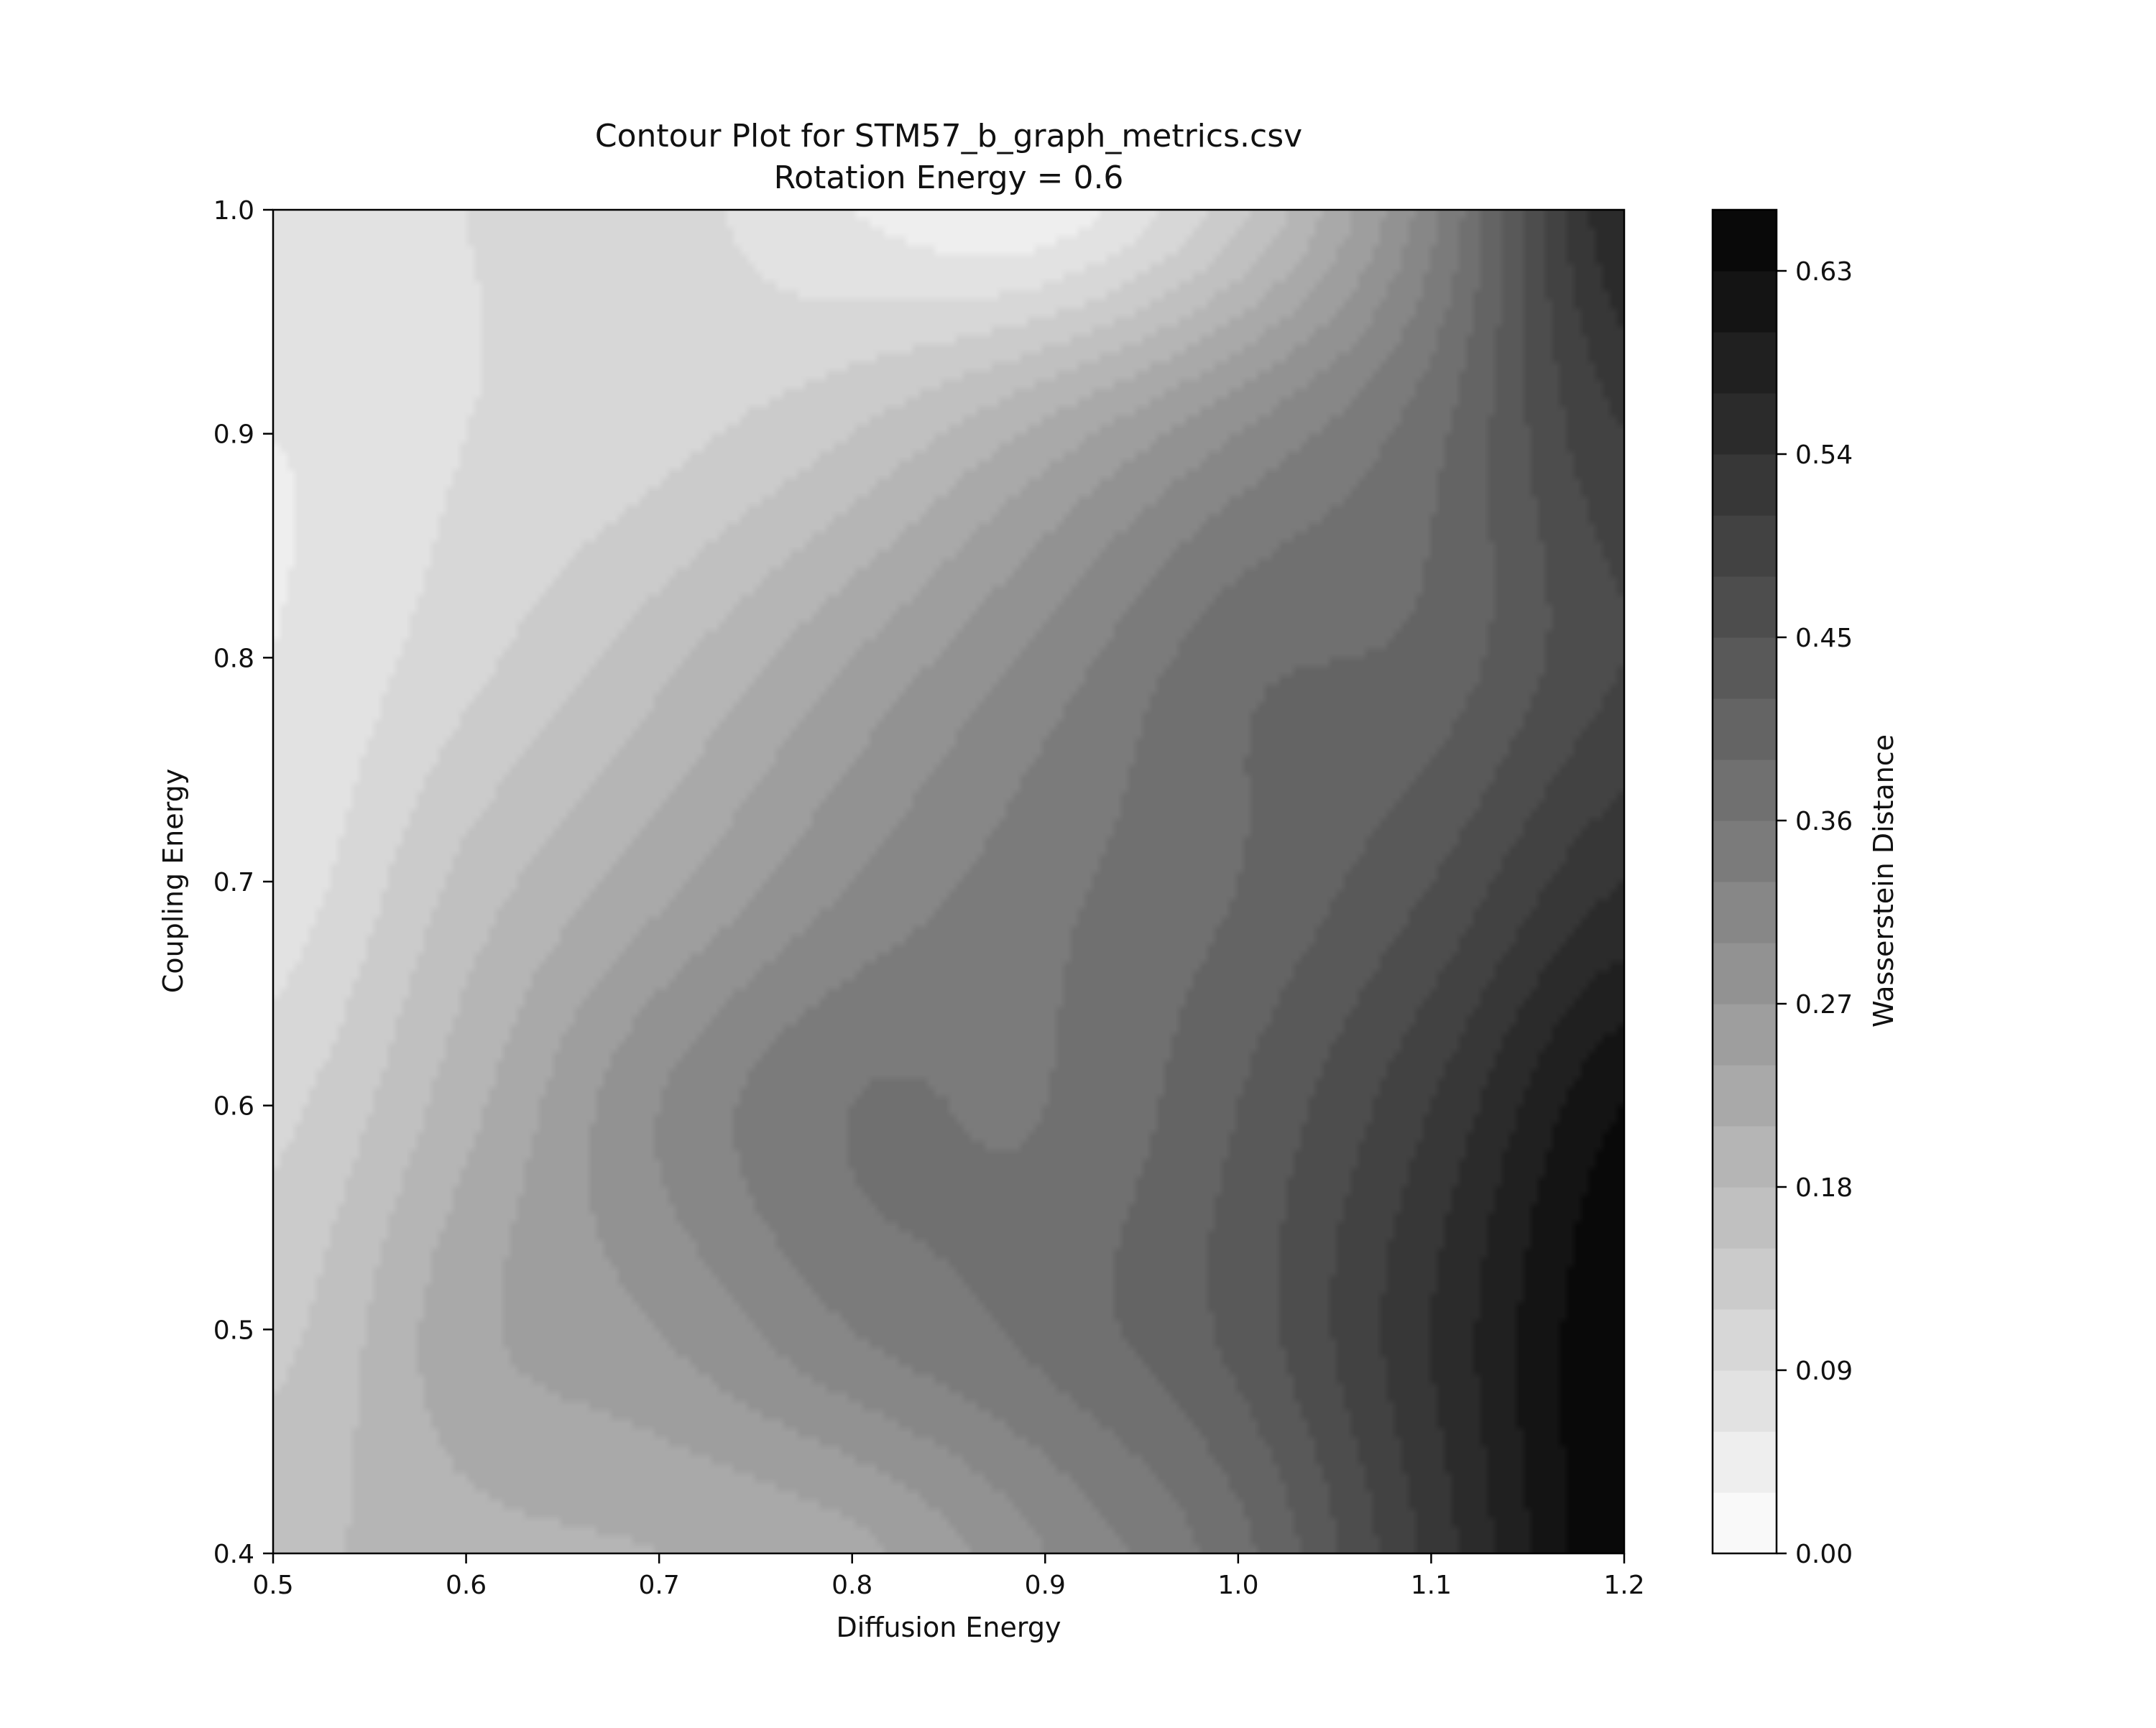 The image size is (2156, 1728). Describe the element at coordinates (1824, 1188) in the screenshot. I see `colorbar-tick-label: 0.18` at that location.